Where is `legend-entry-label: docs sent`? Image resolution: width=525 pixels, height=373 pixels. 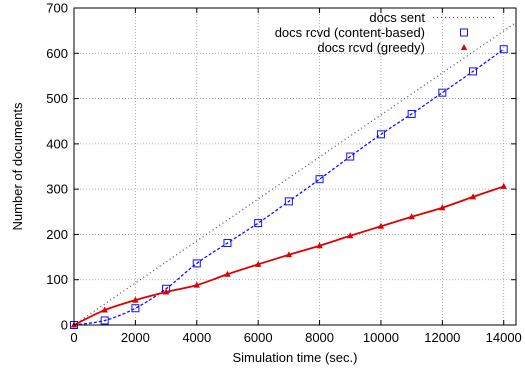
legend-entry-label: docs sent is located at coordinates (397, 17).